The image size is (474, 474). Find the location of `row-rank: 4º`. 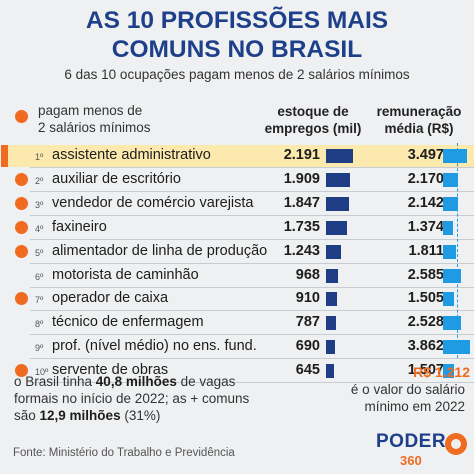

row-rank: 4º is located at coordinates (39, 228).